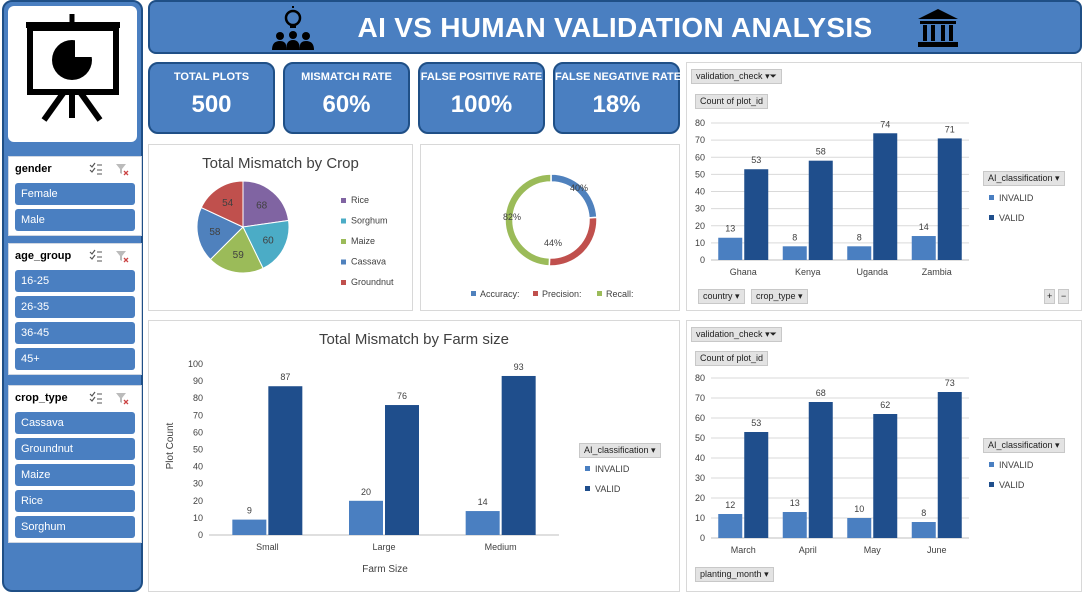 The height and width of the screenshot is (605, 1092). What do you see at coordinates (700, 174) in the screenshot?
I see `y-tick-label: 50` at bounding box center [700, 174].